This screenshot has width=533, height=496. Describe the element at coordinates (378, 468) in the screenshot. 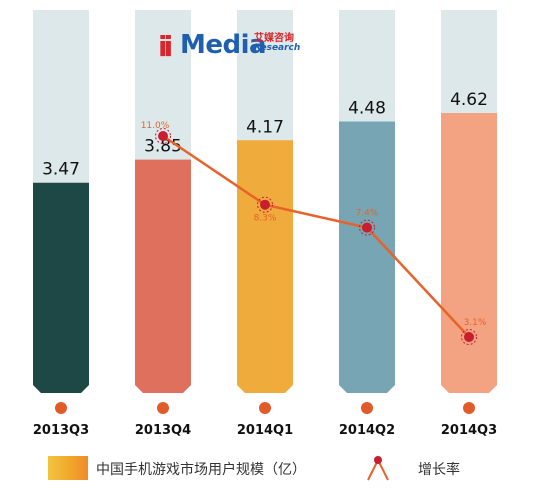

I see `legend-line-icon` at that location.